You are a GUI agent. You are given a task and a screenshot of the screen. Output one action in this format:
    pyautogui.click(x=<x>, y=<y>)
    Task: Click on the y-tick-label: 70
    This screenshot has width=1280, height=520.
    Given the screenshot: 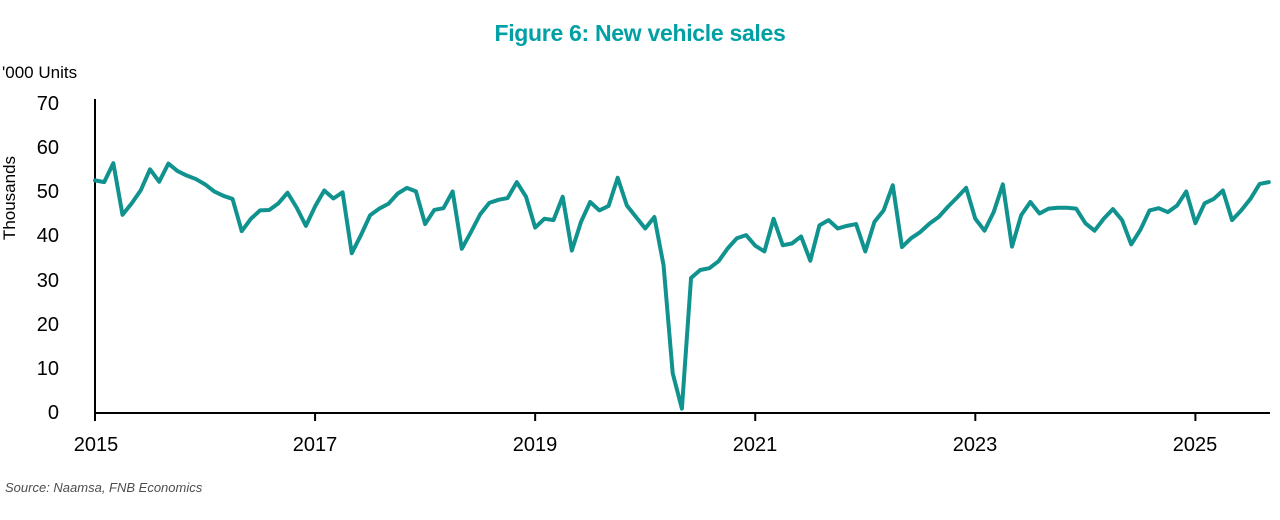 What is the action you would take?
    pyautogui.click(x=47, y=104)
    